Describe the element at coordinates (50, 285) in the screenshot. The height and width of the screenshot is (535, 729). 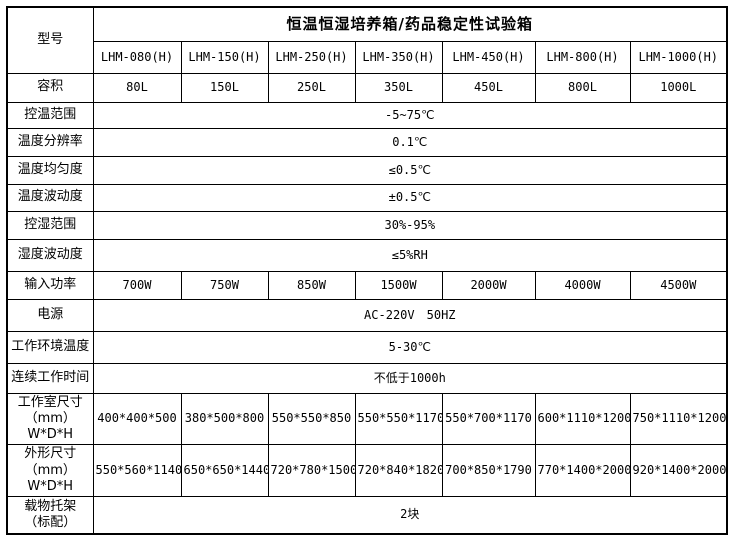
I see `row-label: 输入功率` at that location.